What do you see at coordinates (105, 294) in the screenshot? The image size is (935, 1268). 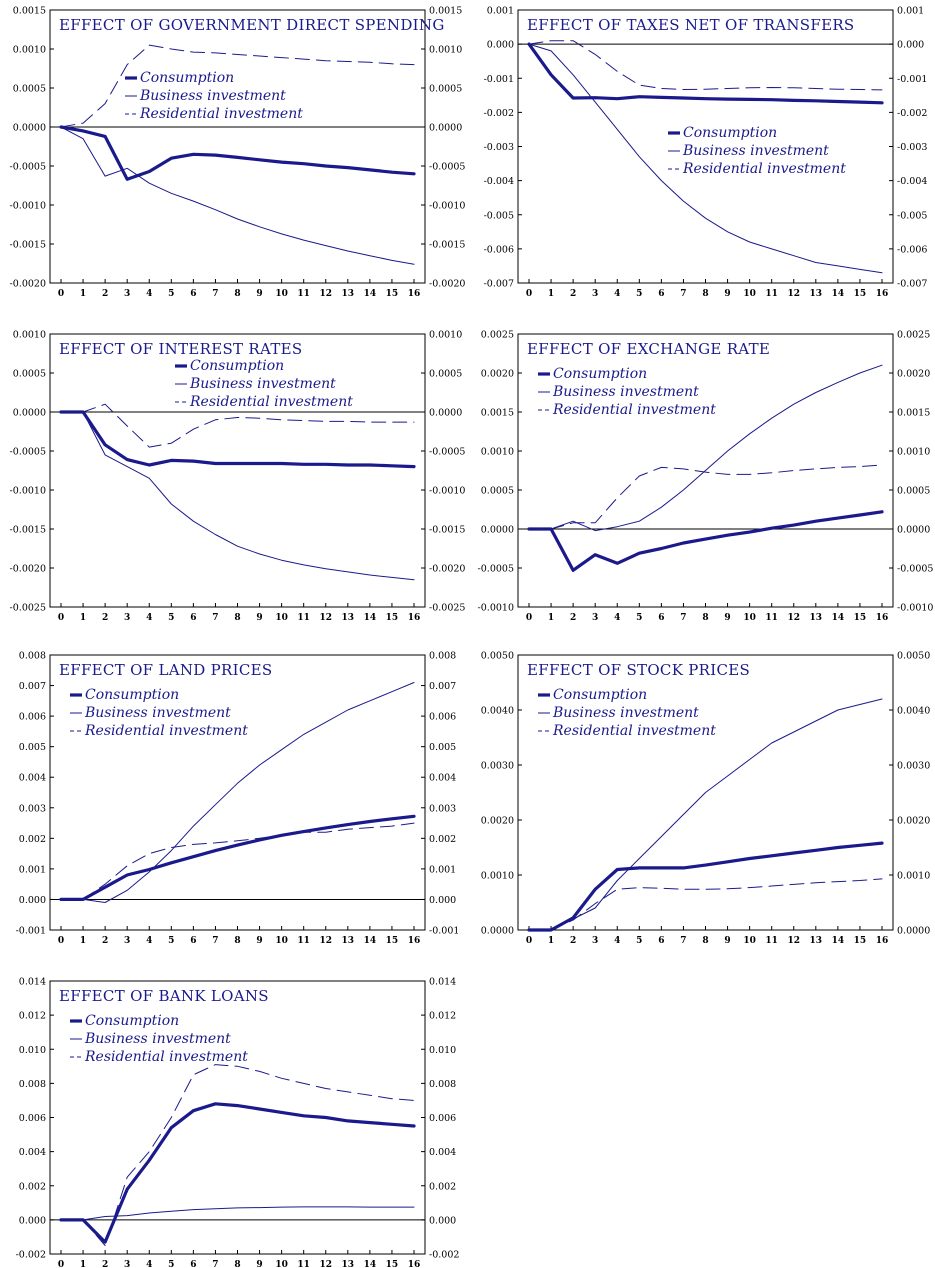 I see `x-tick-label: 2` at bounding box center [105, 294].